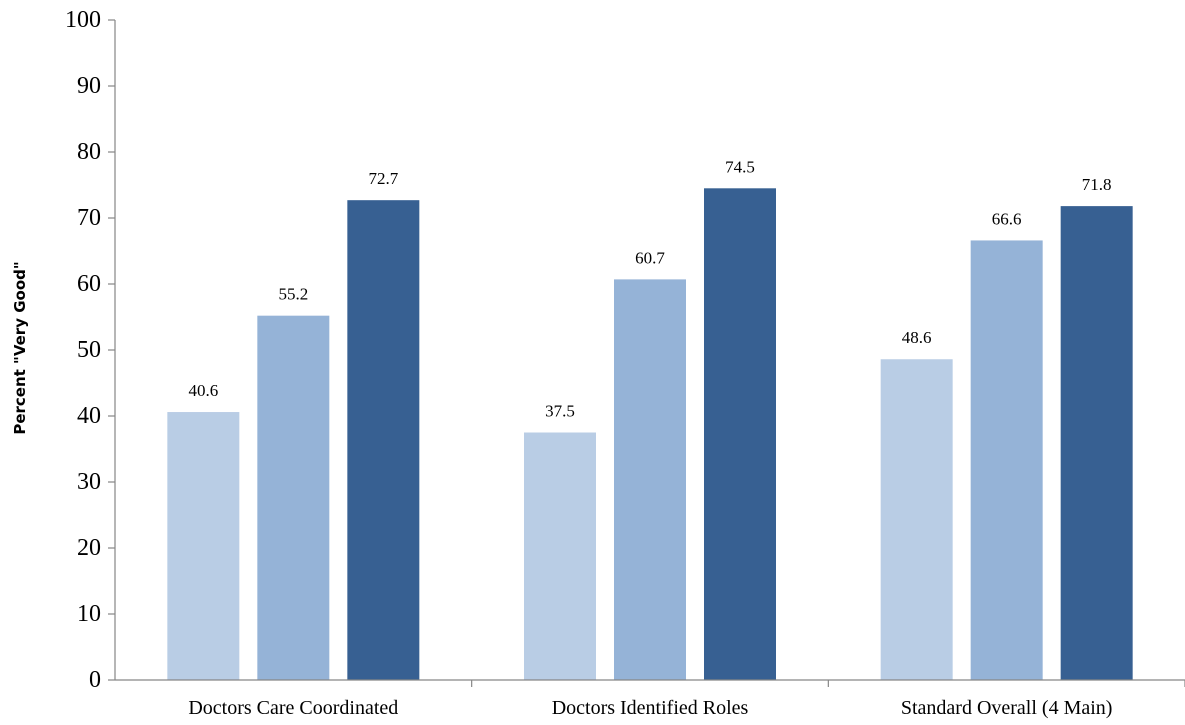 Image resolution: width=1185 pixels, height=725 pixels. What do you see at coordinates (293, 708) in the screenshot?
I see `category-label: Doctors Care Coordinated` at bounding box center [293, 708].